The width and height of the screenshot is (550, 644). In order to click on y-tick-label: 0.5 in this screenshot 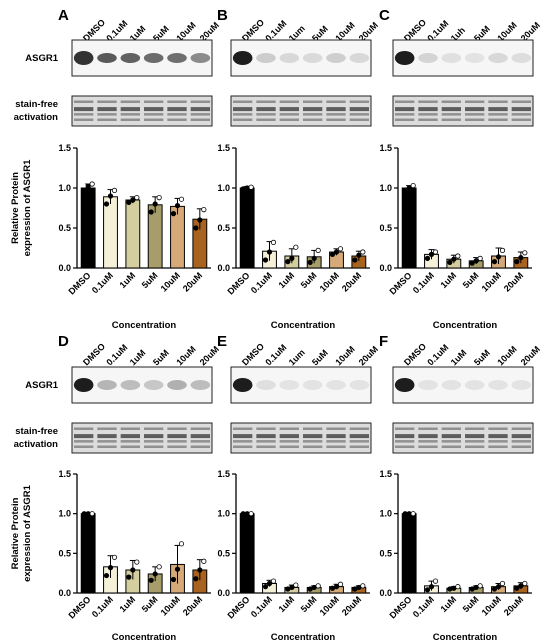, I will do `click(223, 228)`.